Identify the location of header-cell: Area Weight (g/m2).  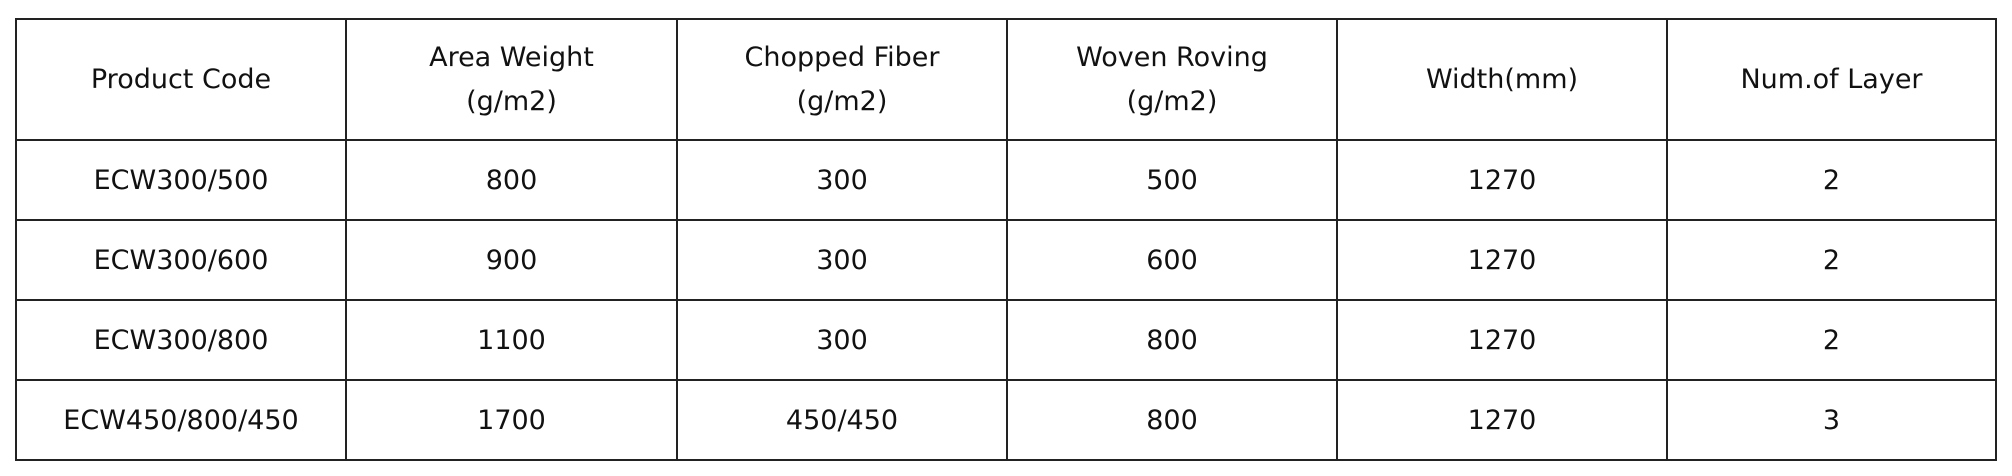
(511, 79).